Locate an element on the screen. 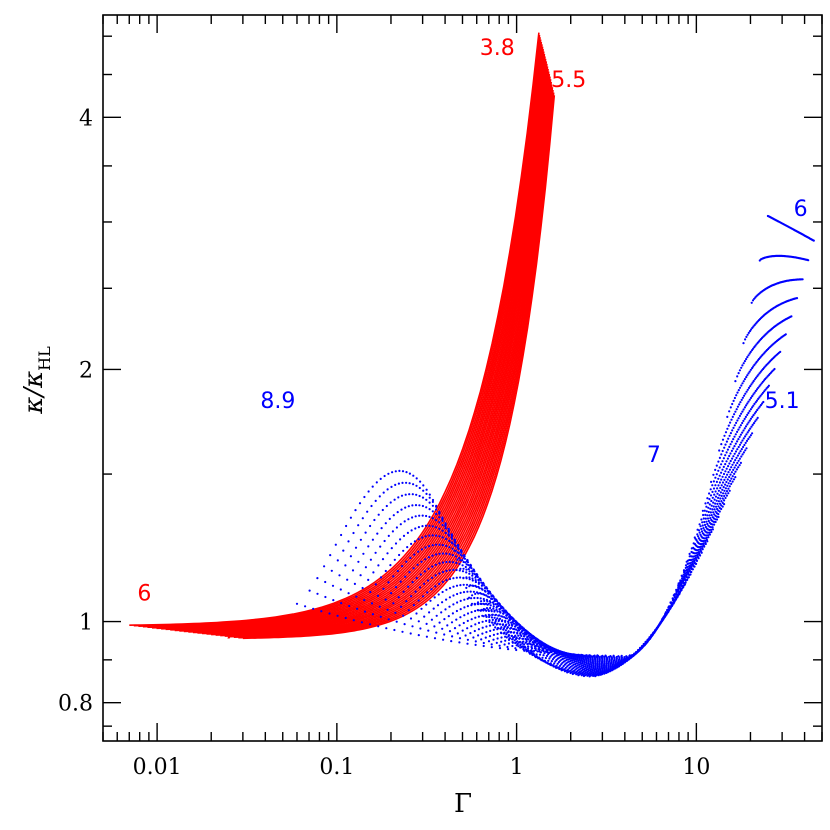 The image size is (830, 830). curve-annotation: 7–8 is located at coordinates (242, 631).